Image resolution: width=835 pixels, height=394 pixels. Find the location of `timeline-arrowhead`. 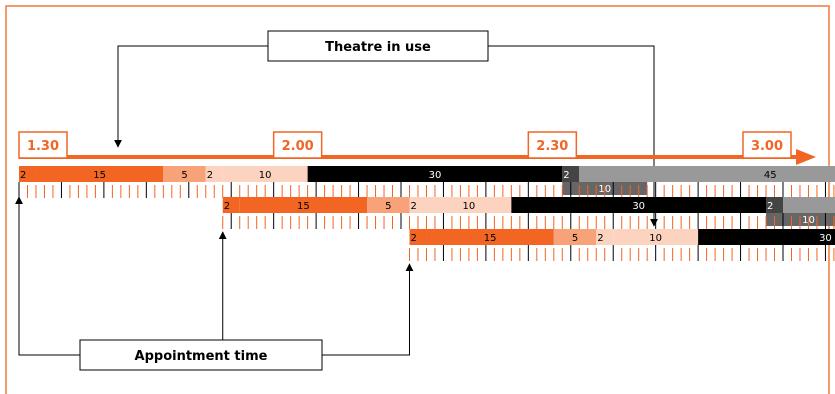

timeline-arrowhead is located at coordinates (806, 157).